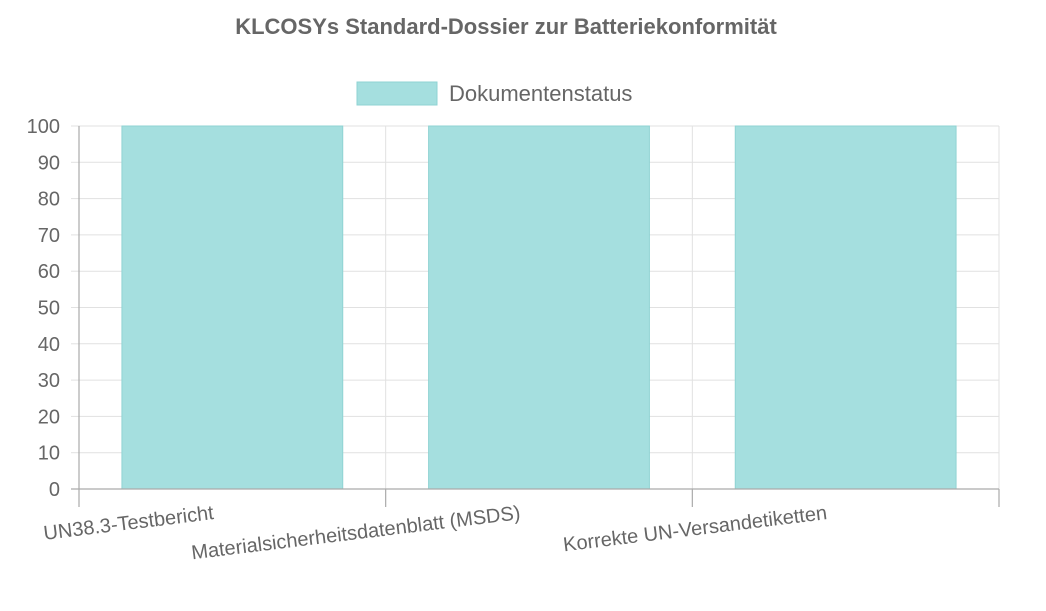 The height and width of the screenshot is (611, 1046). Describe the element at coordinates (49, 309) in the screenshot. I see `y-tick-label: 50` at that location.